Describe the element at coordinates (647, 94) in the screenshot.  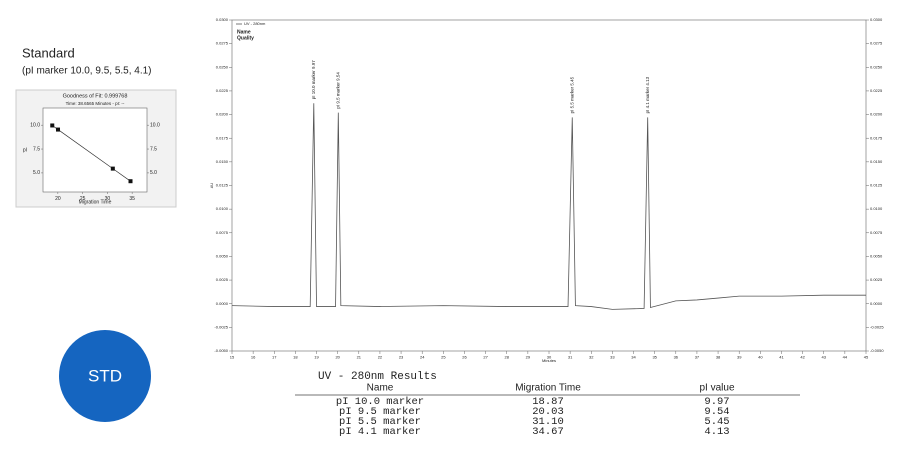
I see `peak-annotation: pI 4.1 marker 4.13` at that location.